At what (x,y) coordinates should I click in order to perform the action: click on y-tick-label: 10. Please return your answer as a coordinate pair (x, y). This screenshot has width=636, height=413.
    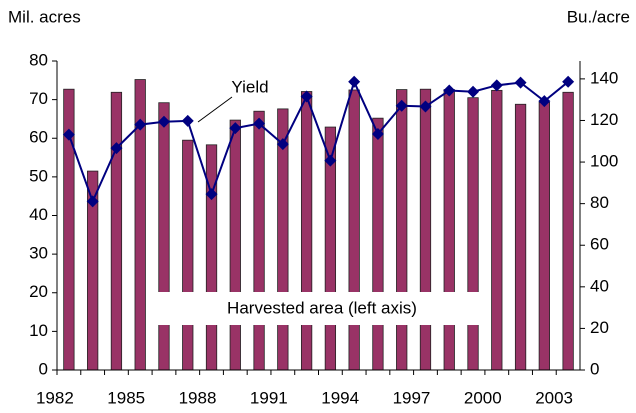
    Looking at the image, I should click on (38, 330).